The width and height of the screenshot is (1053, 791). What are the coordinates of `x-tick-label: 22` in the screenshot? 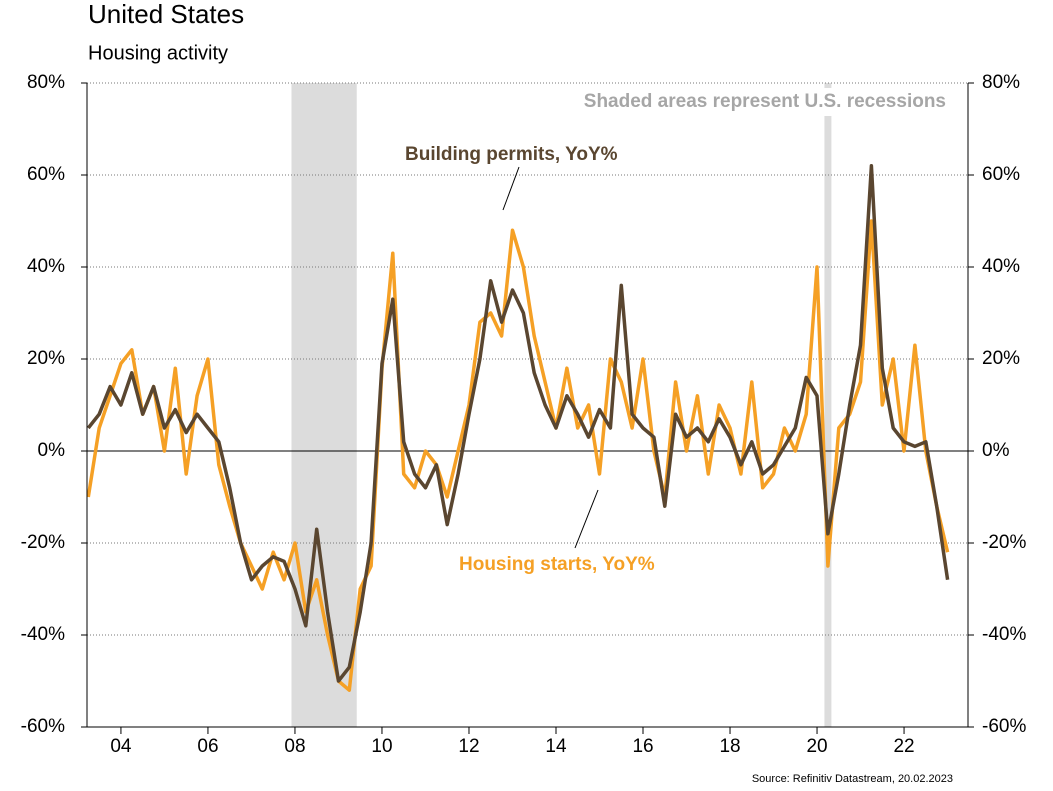 It's located at (903, 746).